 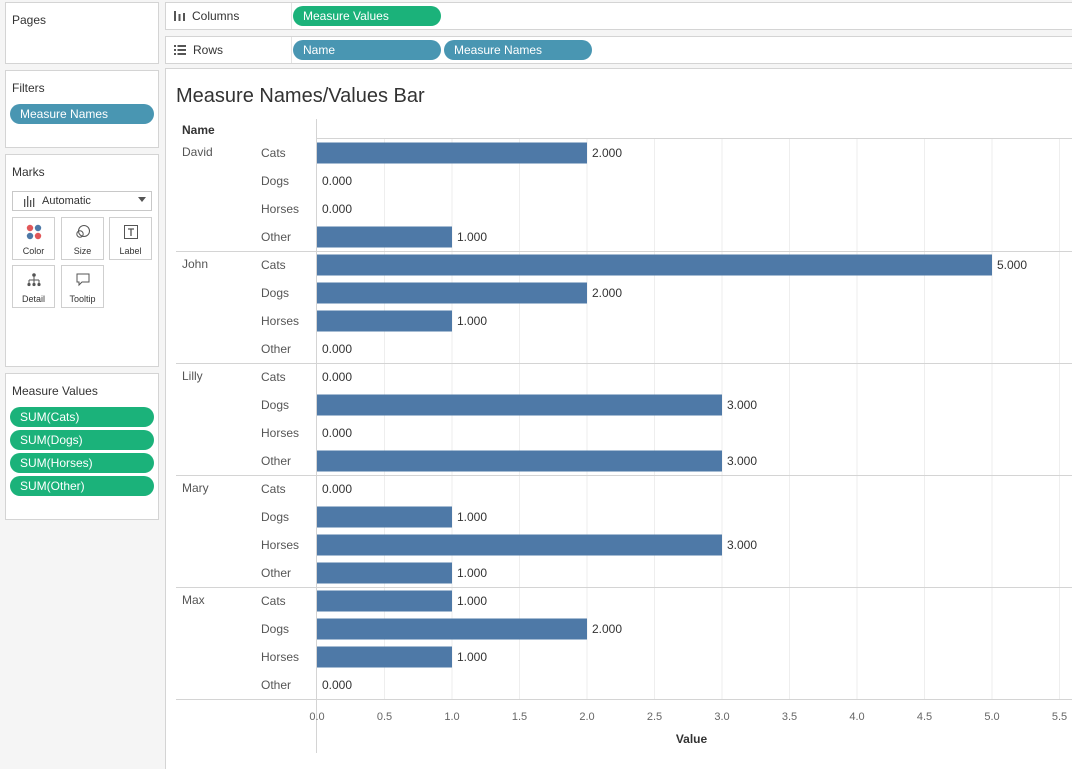 What do you see at coordinates (195, 264) in the screenshot?
I see `group-label: John` at bounding box center [195, 264].